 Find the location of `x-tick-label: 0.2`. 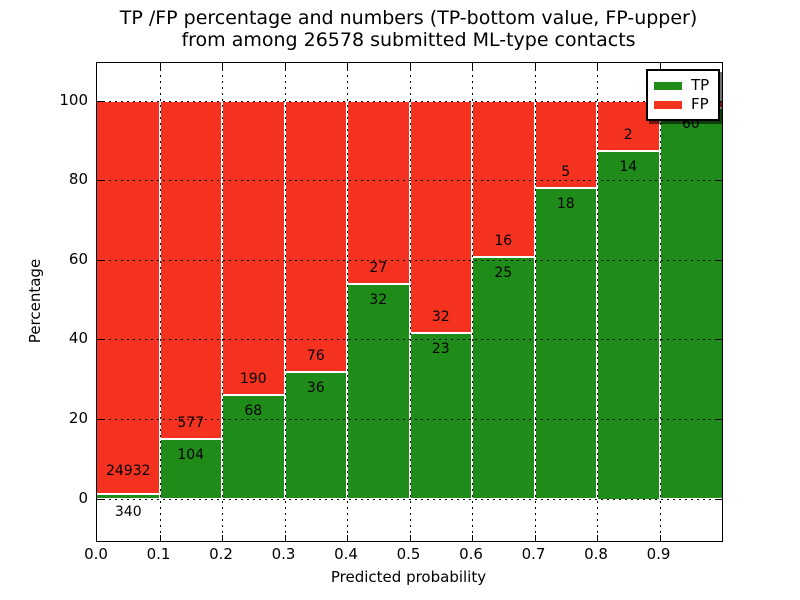

x-tick-label: 0.2 is located at coordinates (221, 554).